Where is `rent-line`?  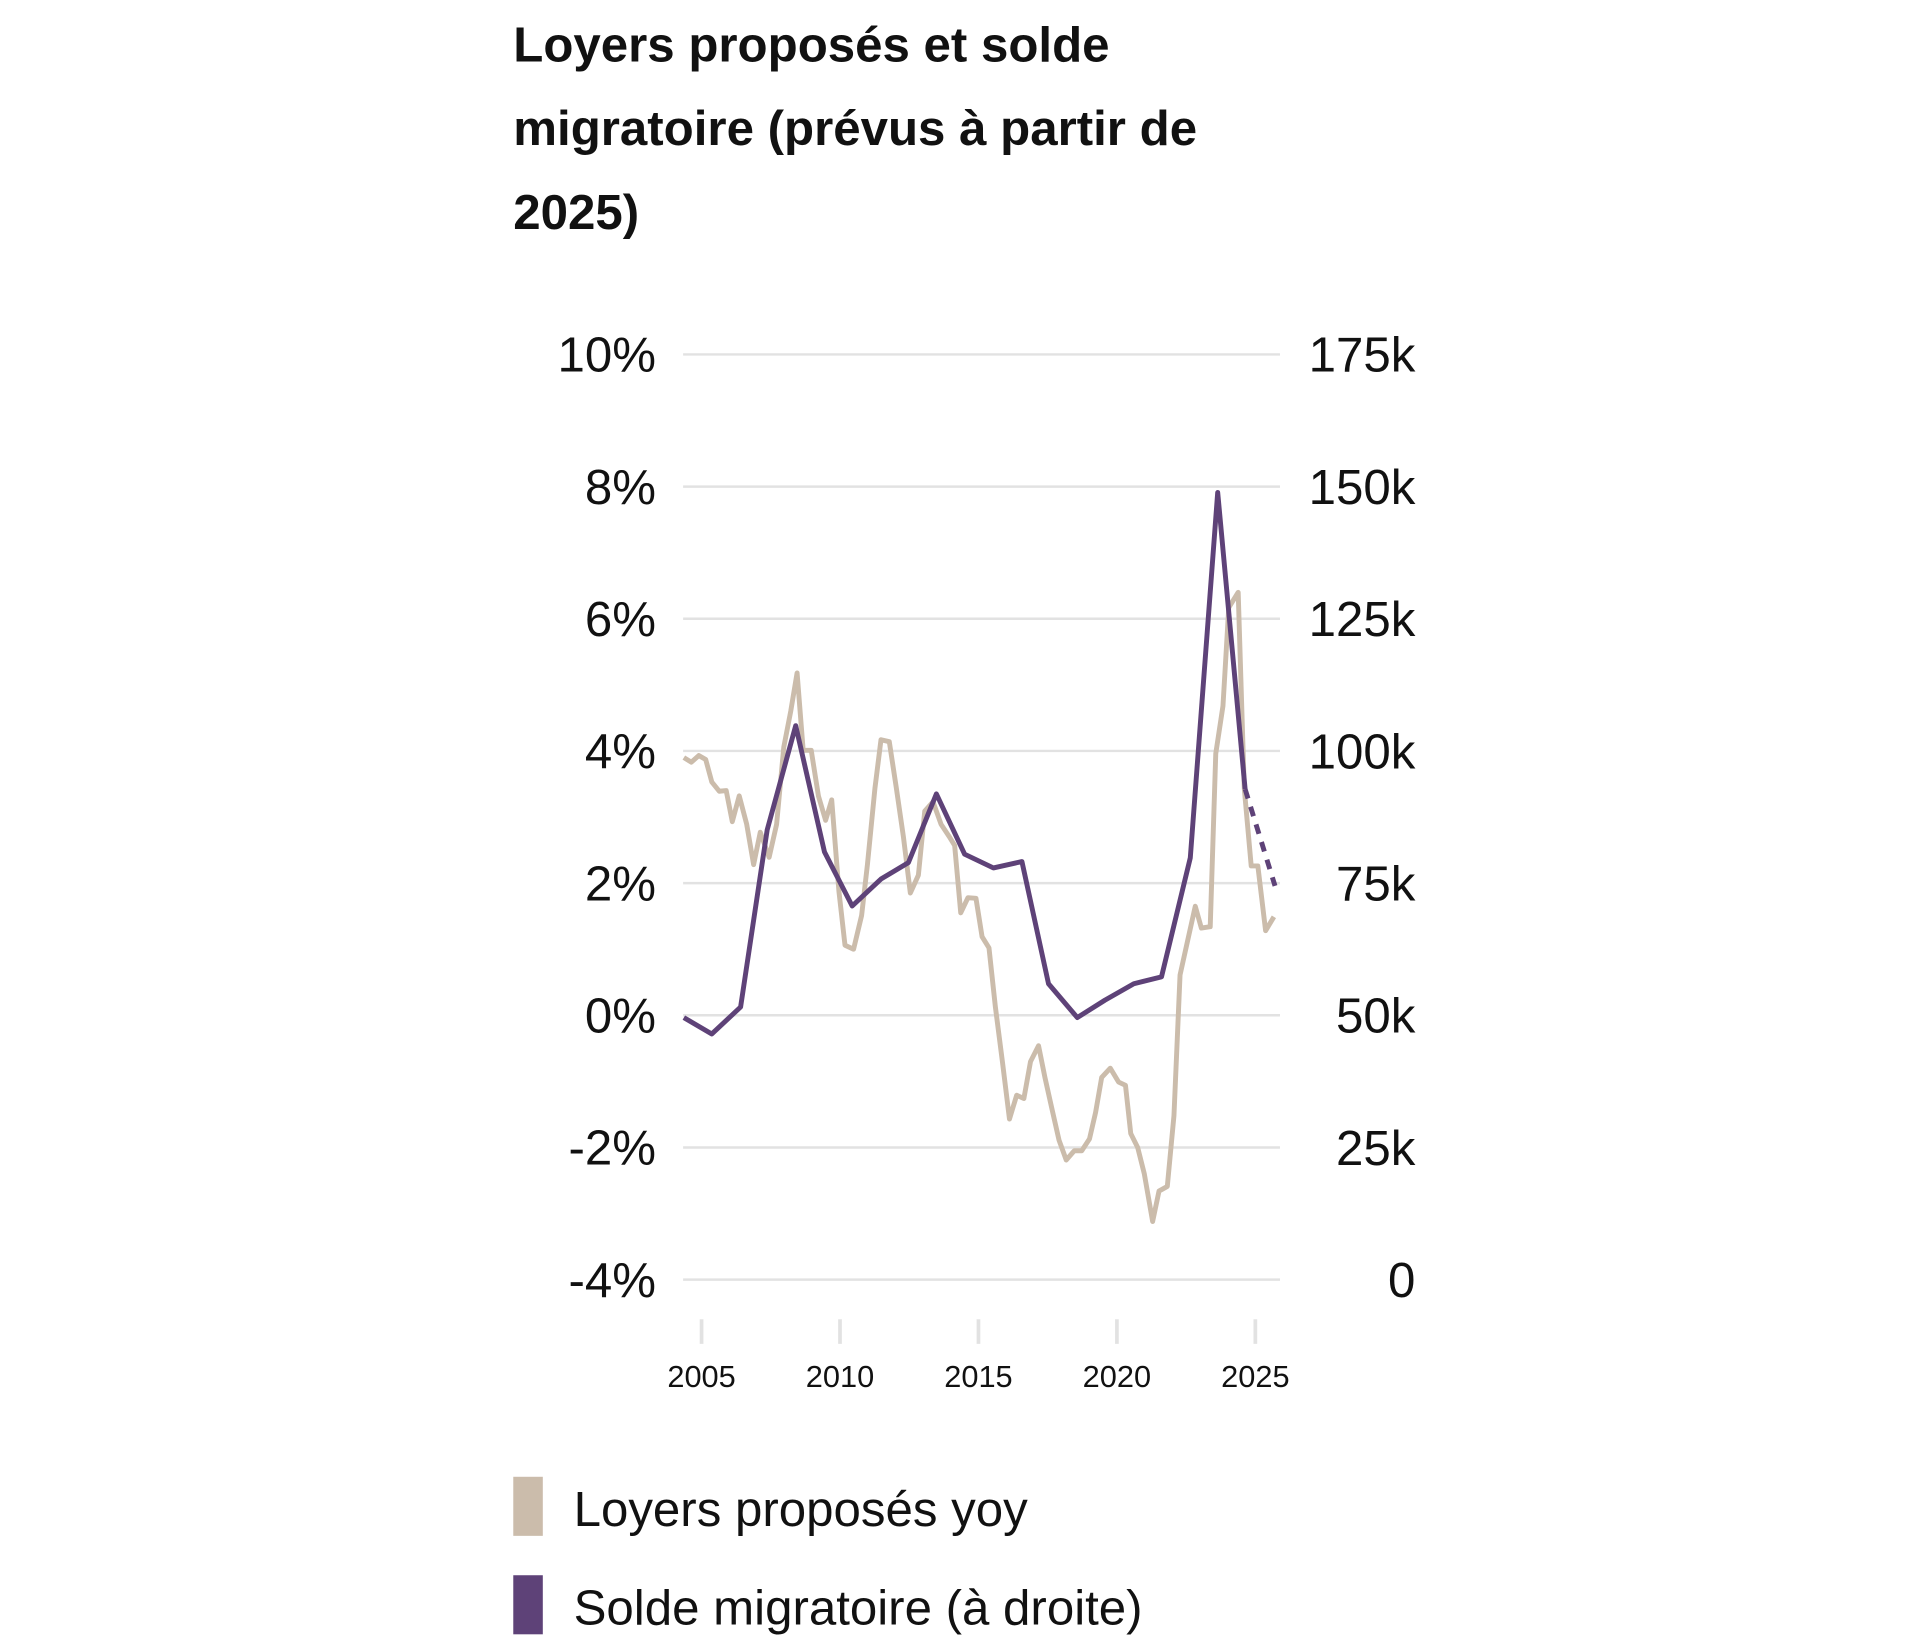 rent-line is located at coordinates (979, 906).